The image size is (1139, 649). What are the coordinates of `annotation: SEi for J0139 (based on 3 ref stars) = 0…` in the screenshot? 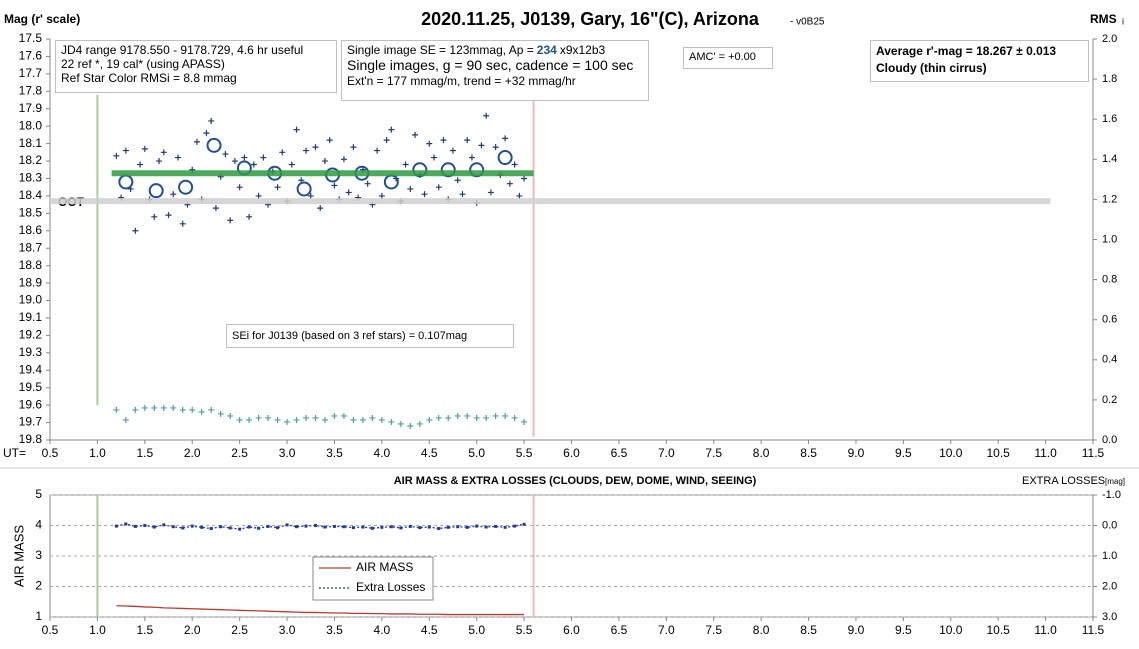 It's located at (350, 336).